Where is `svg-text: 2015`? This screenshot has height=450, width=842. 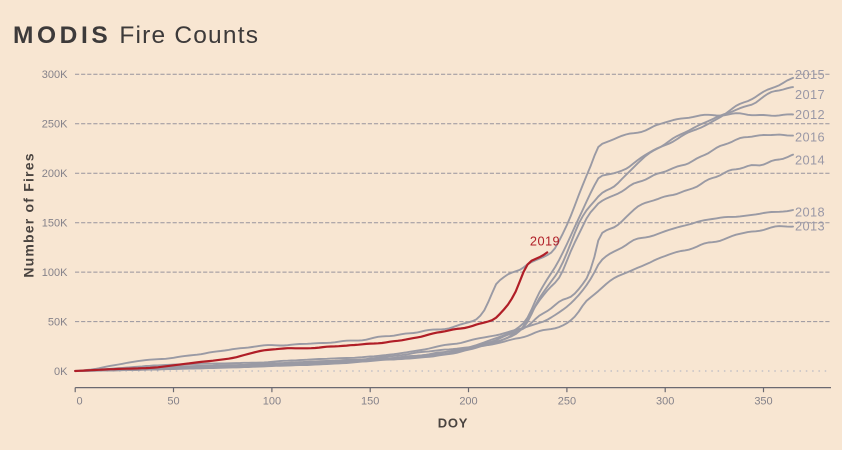
svg-text: 2015 is located at coordinates (810, 74).